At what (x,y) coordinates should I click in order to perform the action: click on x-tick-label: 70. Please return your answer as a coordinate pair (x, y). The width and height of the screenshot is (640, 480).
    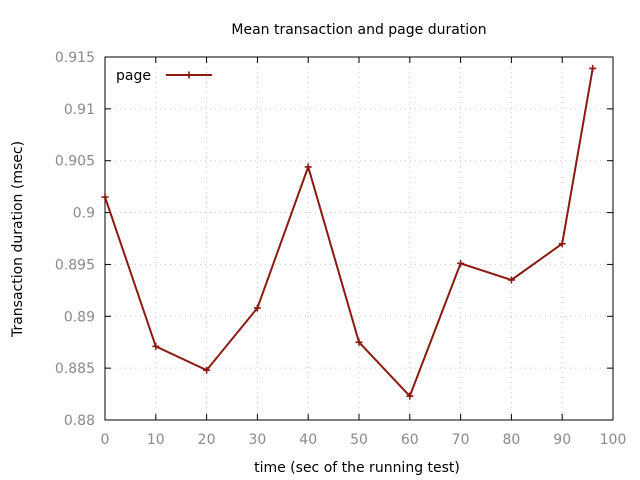
    Looking at the image, I should click on (461, 440).